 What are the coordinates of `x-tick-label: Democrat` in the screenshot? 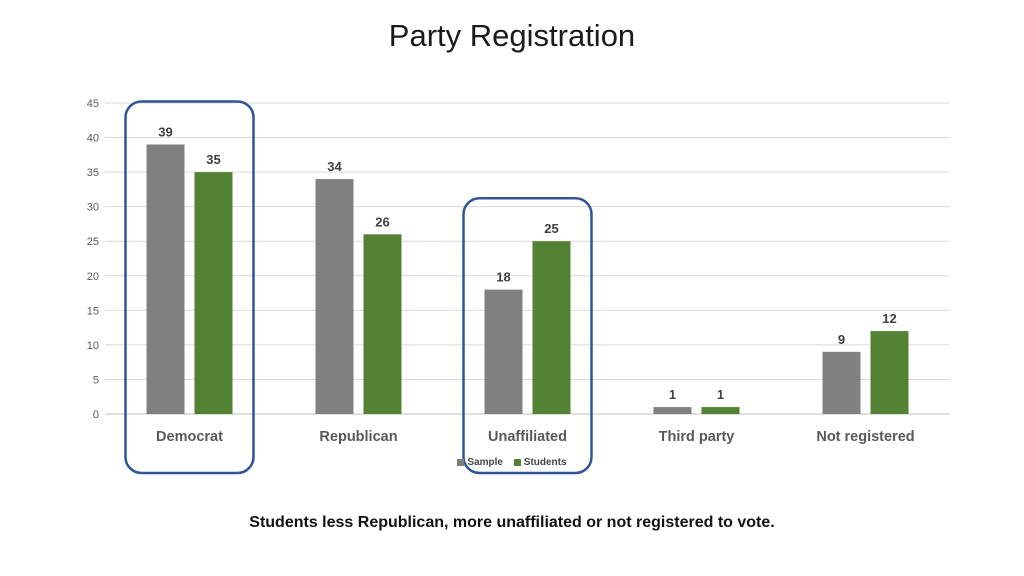 It's located at (189, 437).